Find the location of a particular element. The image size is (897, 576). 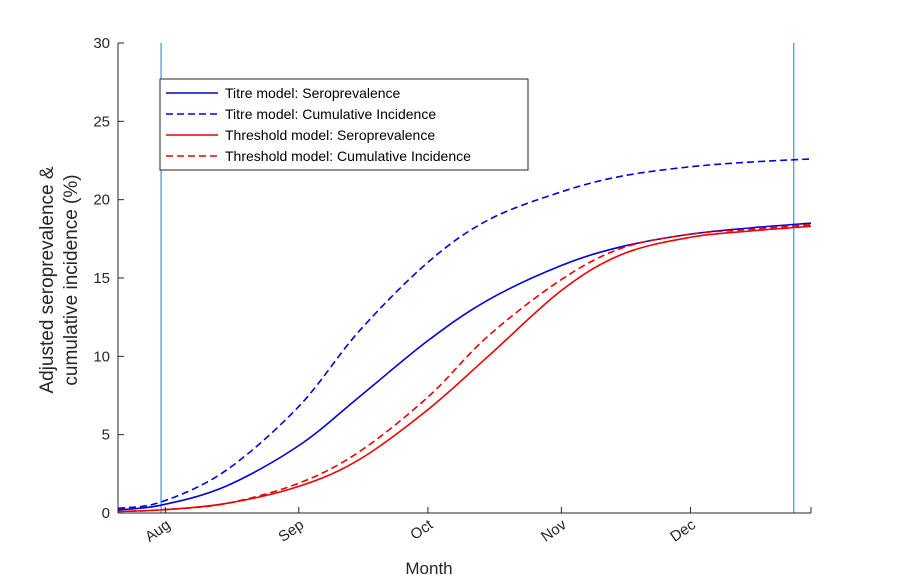

legend-label-1: Titre model: Cumulative Incidence is located at coordinates (330, 114).